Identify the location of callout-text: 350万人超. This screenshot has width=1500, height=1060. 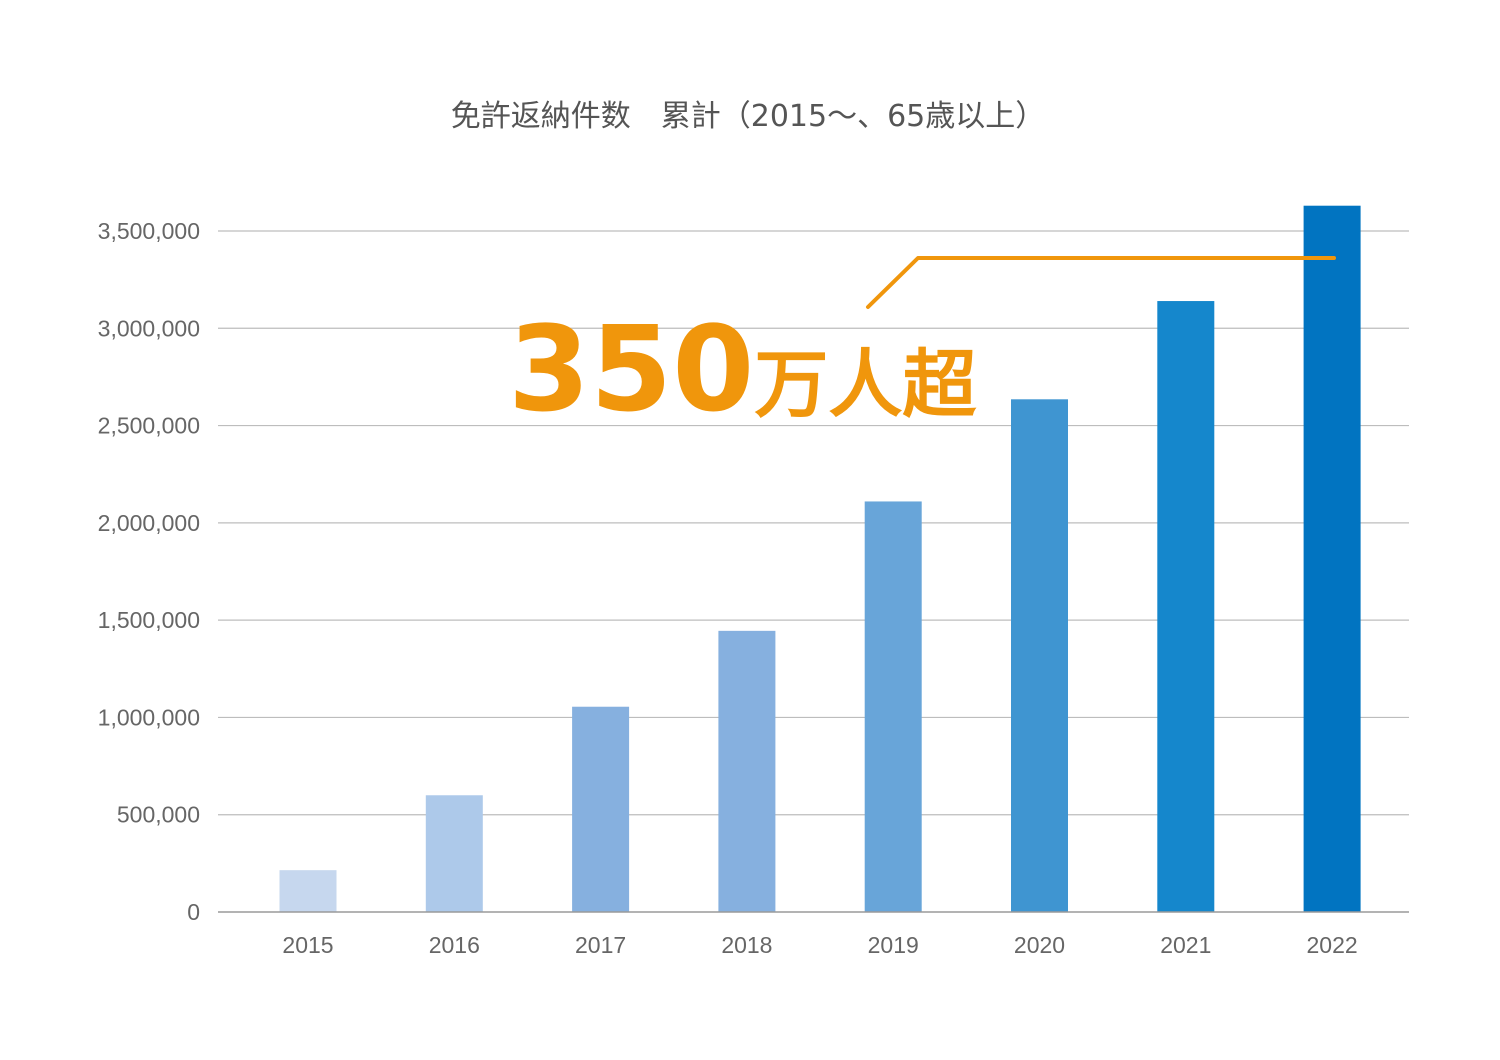
(742, 369).